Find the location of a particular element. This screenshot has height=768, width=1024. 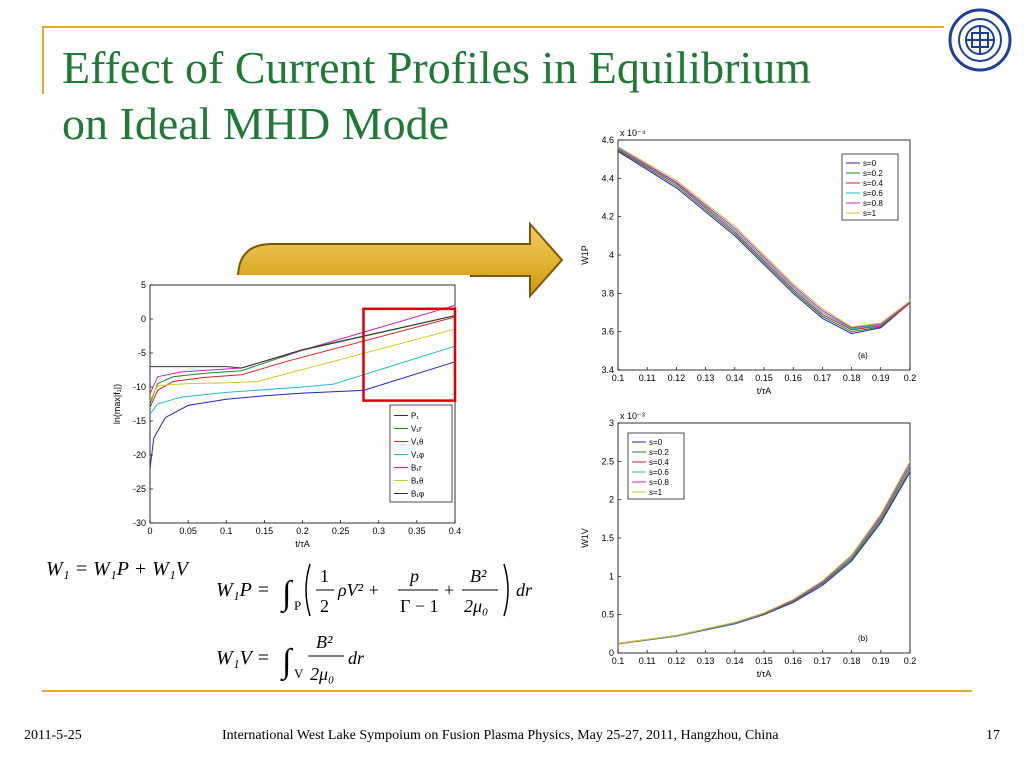

y-tick-label: -10 is located at coordinates (139, 387).